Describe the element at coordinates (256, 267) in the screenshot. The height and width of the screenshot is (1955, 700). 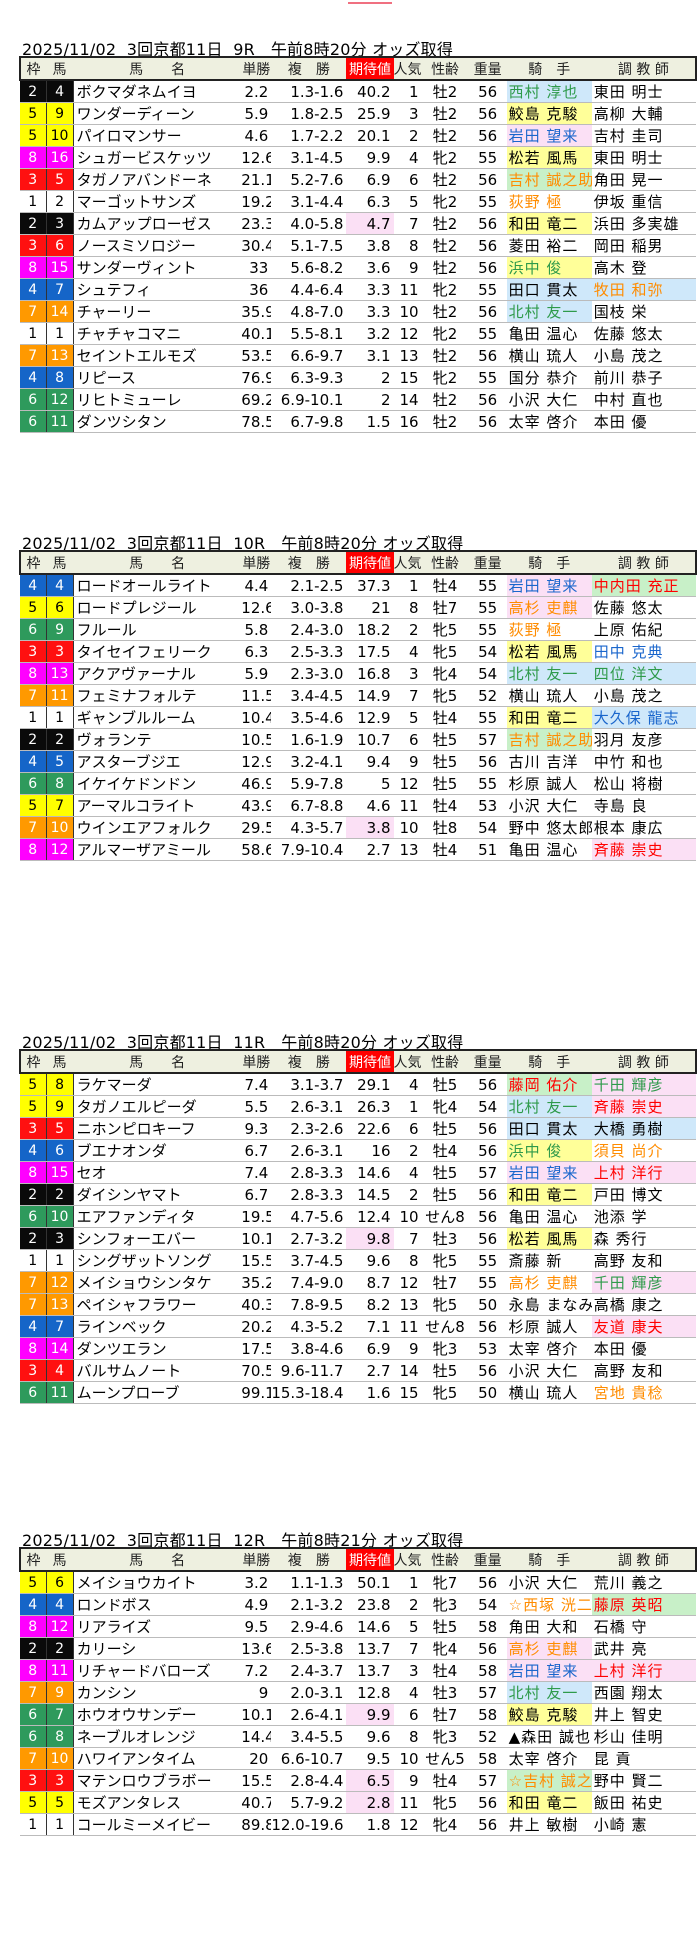
I see `win-odds: 33` at that location.